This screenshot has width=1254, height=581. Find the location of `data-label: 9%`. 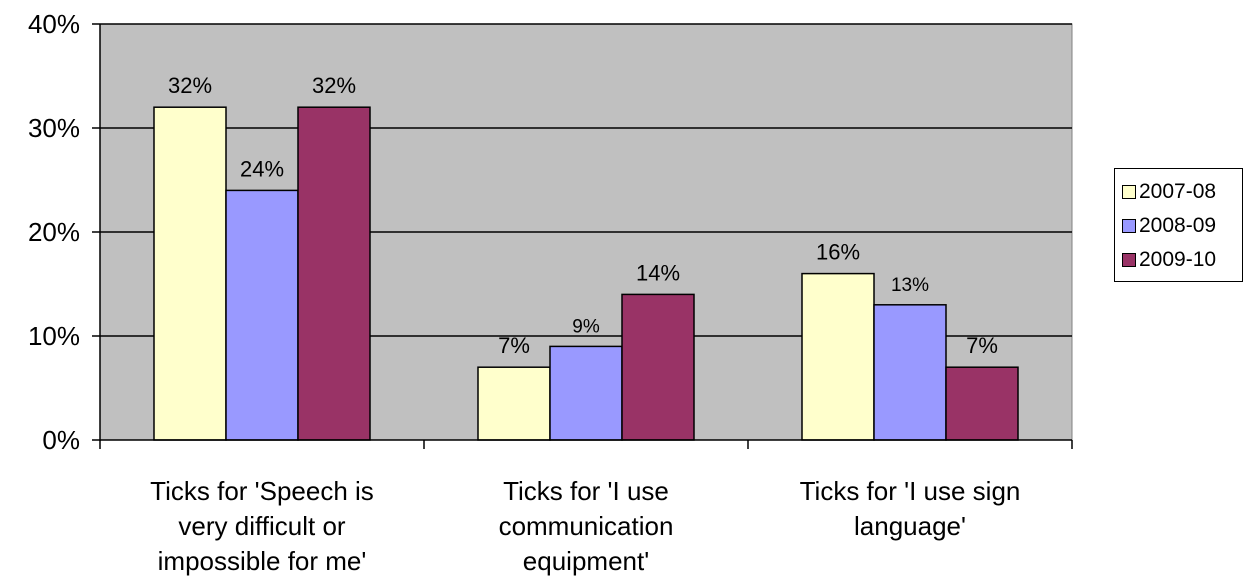

data-label: 9% is located at coordinates (586, 326).